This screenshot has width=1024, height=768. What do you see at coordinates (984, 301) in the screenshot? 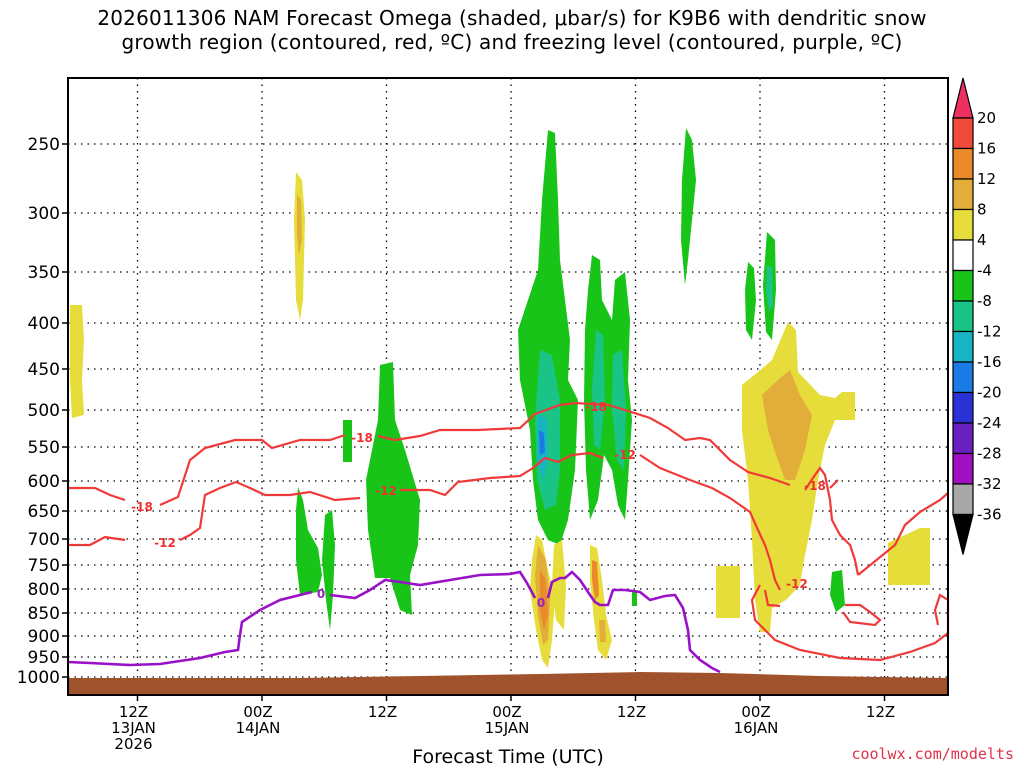
I see `colorbar-label: -8` at bounding box center [984, 301].